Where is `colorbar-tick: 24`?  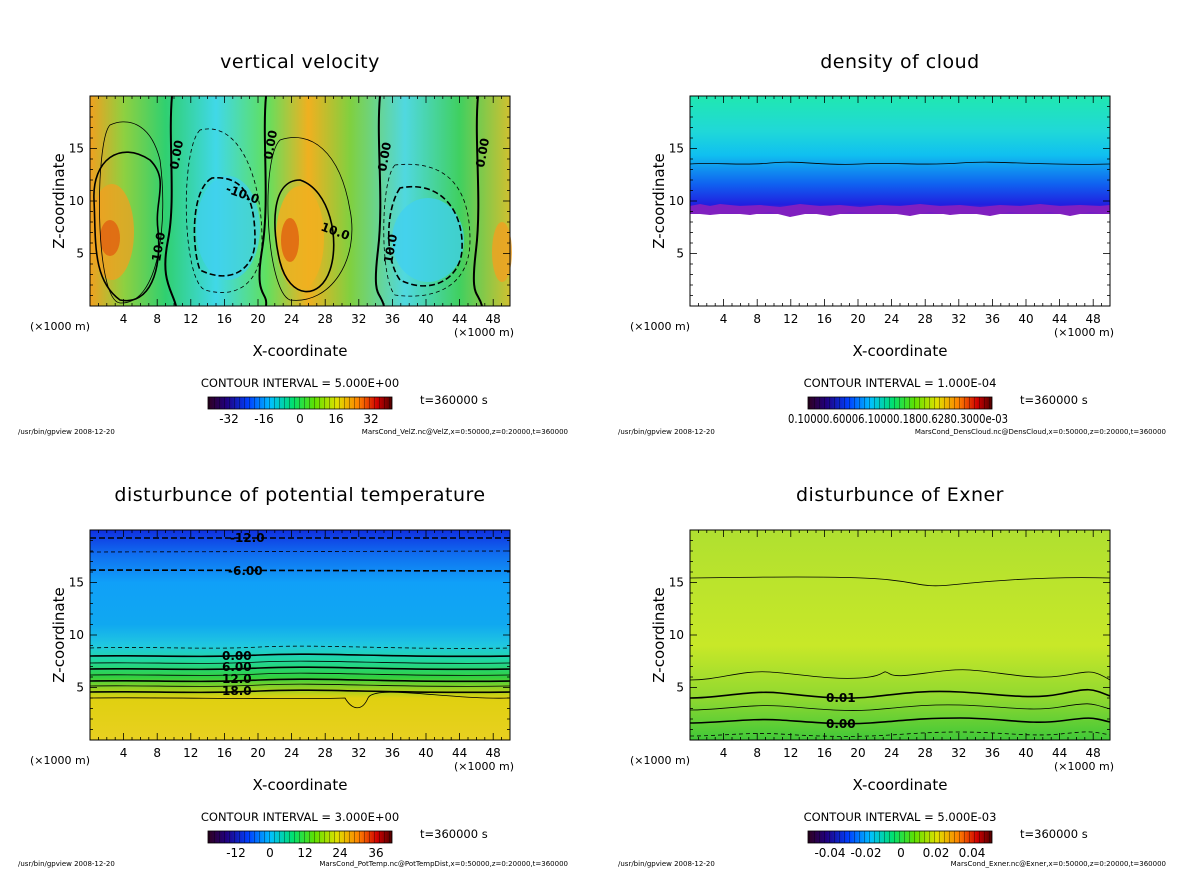
colorbar-tick: 24 is located at coordinates (339, 853).